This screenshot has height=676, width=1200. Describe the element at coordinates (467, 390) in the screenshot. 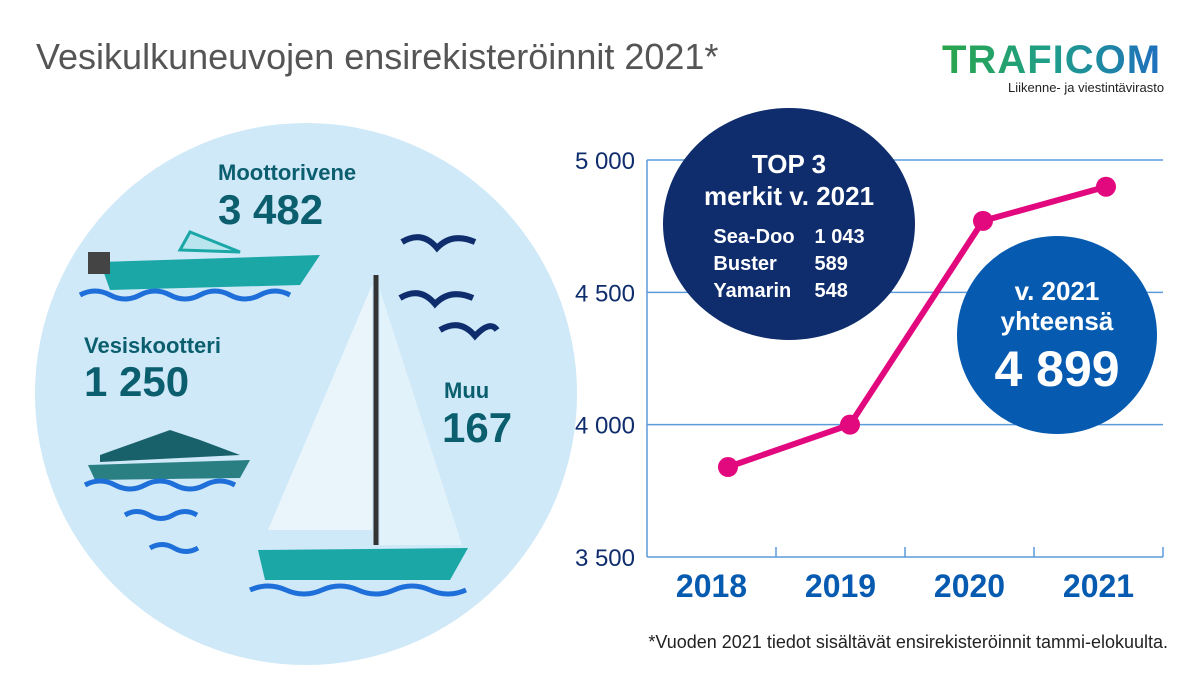

I see `category-name: Muu` at that location.